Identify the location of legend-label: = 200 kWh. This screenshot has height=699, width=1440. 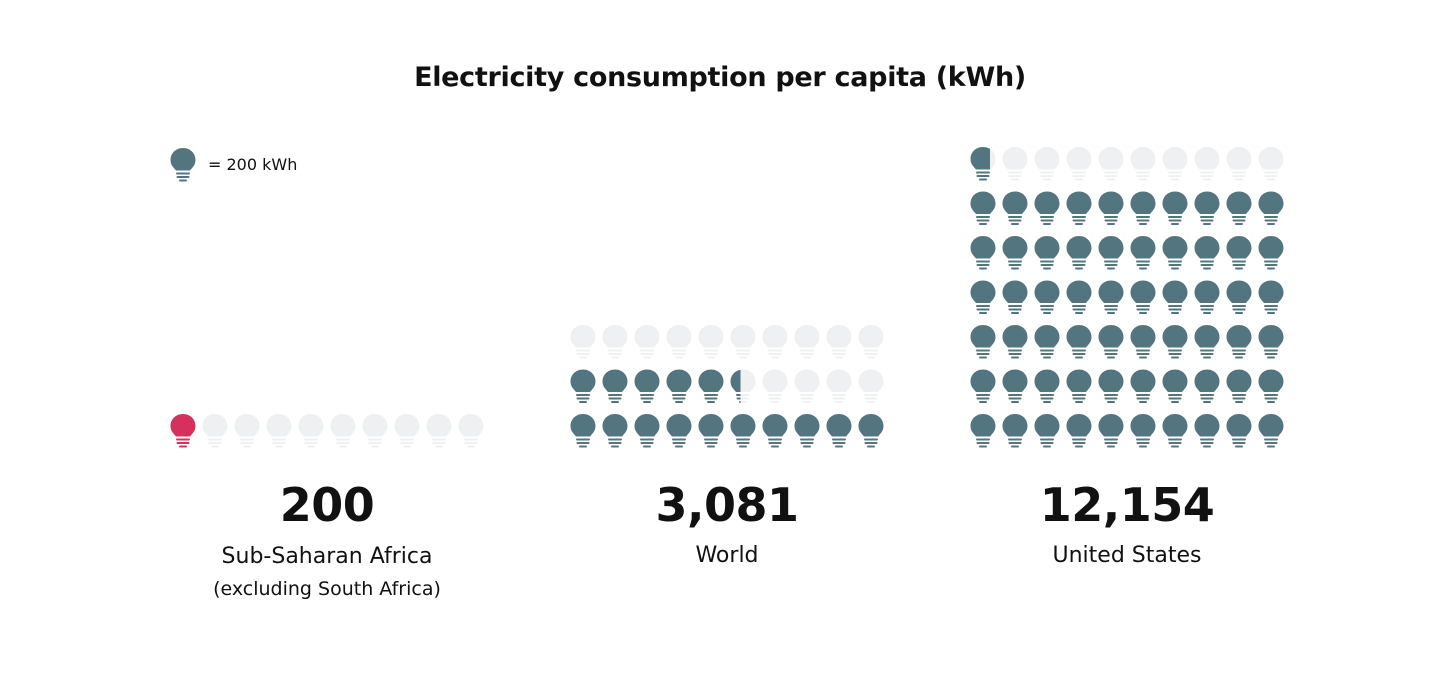
(253, 164).